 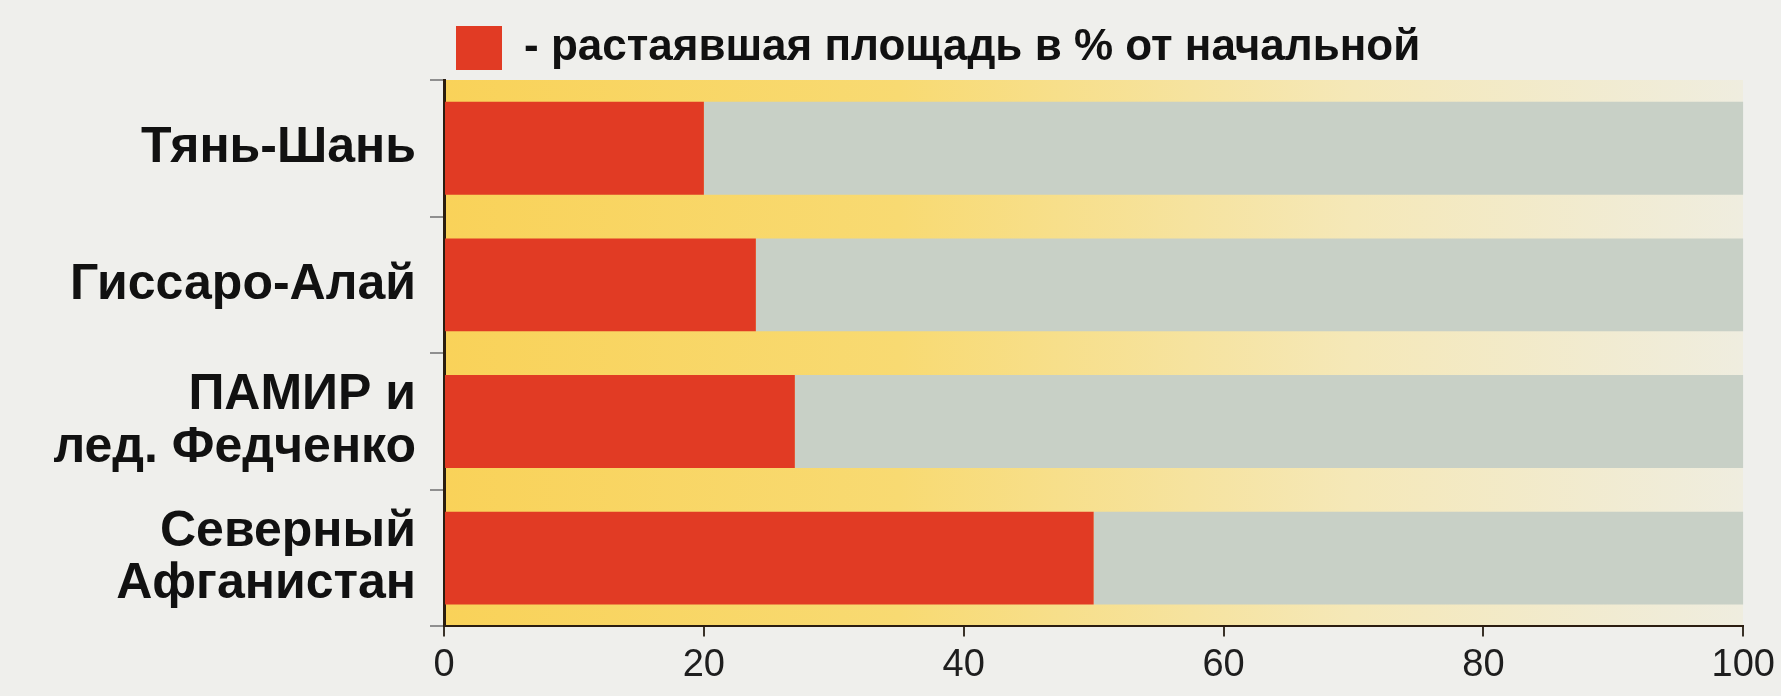 I want to click on x-tick-label: 0, so click(x=444, y=662).